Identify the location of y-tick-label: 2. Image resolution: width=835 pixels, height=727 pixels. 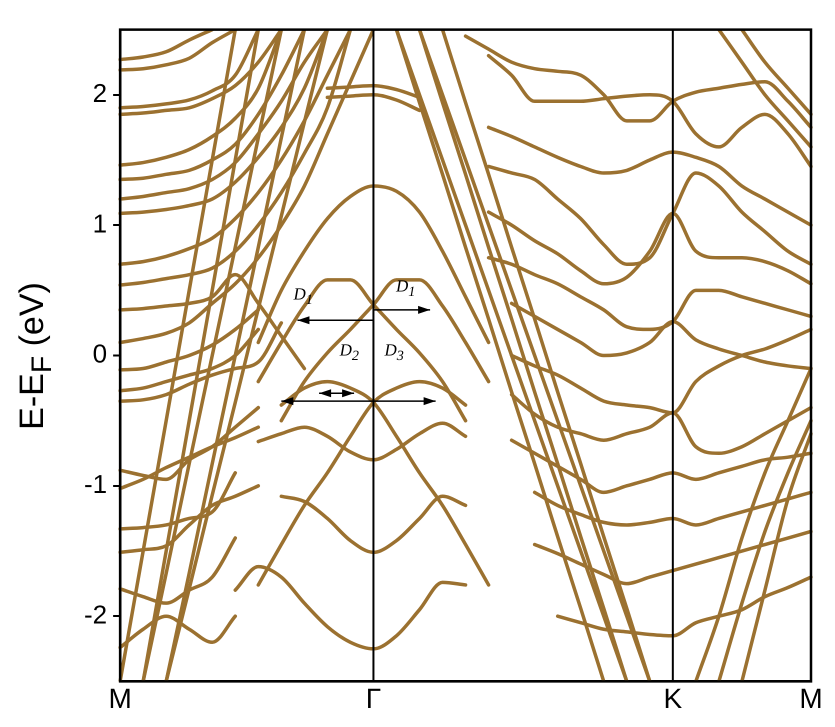
(100, 93).